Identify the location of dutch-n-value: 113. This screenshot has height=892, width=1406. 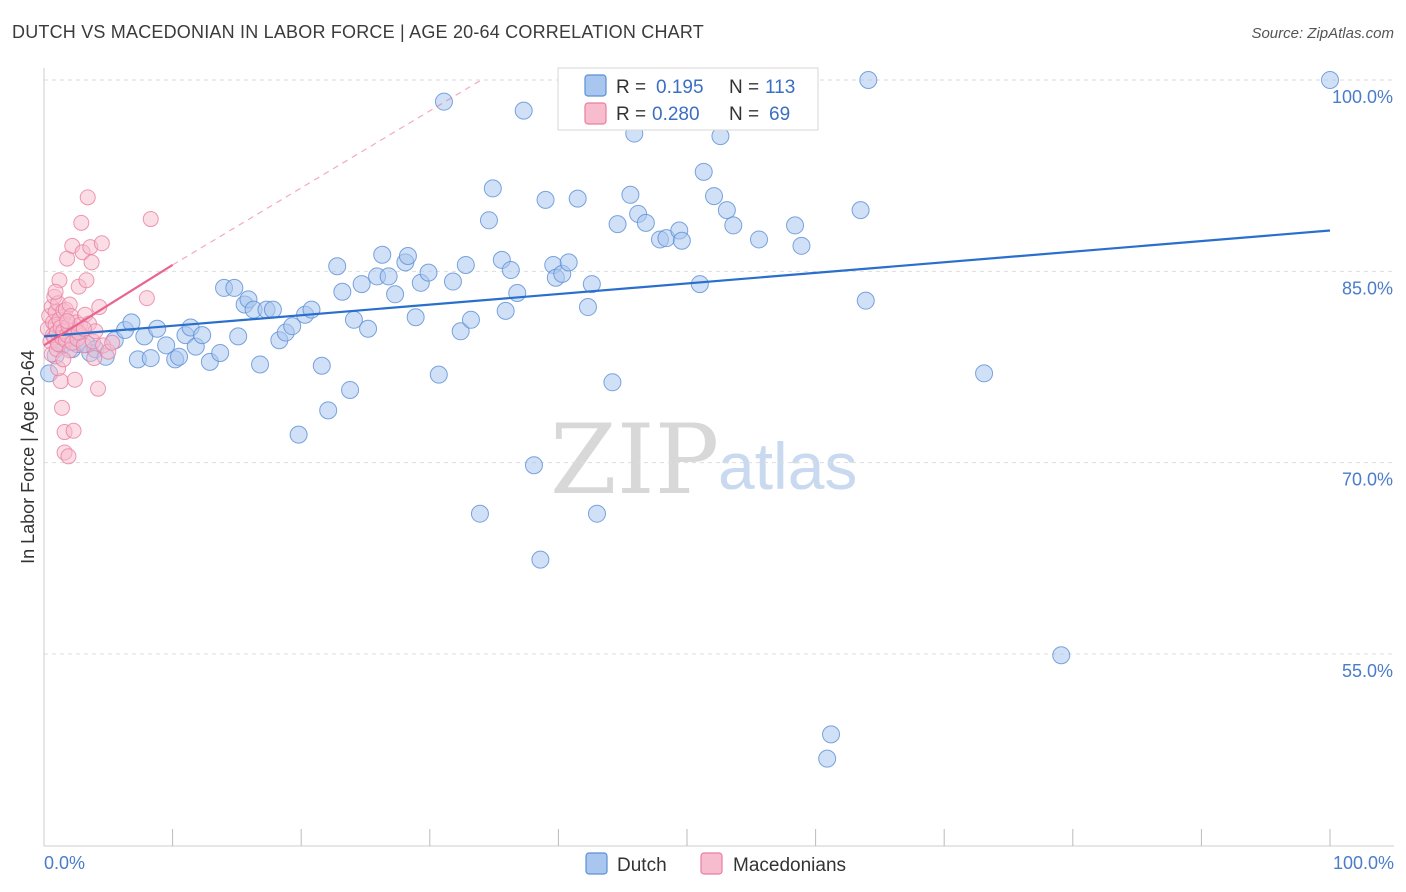
(780, 87).